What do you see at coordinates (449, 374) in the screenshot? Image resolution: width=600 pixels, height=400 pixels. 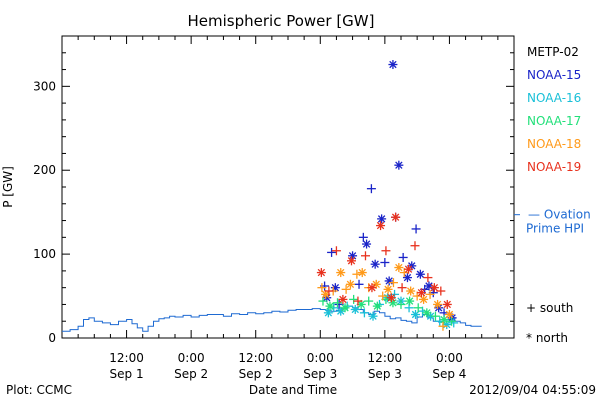 I see `x-tick-day-label: Sep 4` at bounding box center [449, 374].